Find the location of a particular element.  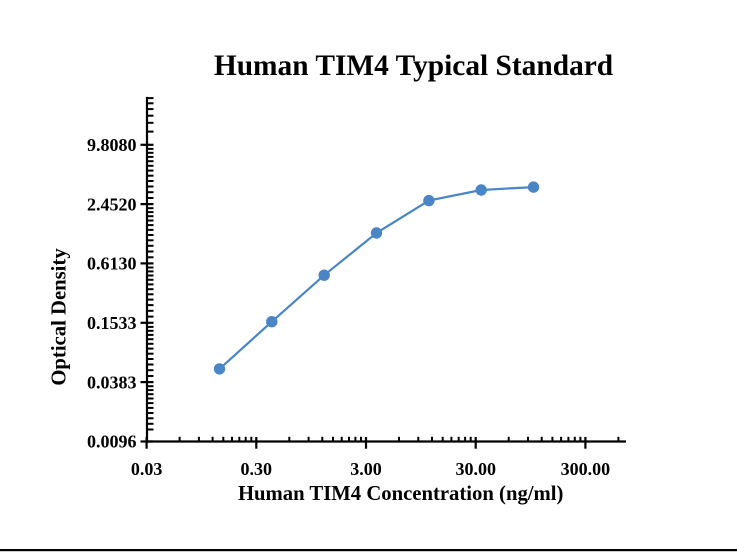

svg-text: 30.00 is located at coordinates (475, 469).